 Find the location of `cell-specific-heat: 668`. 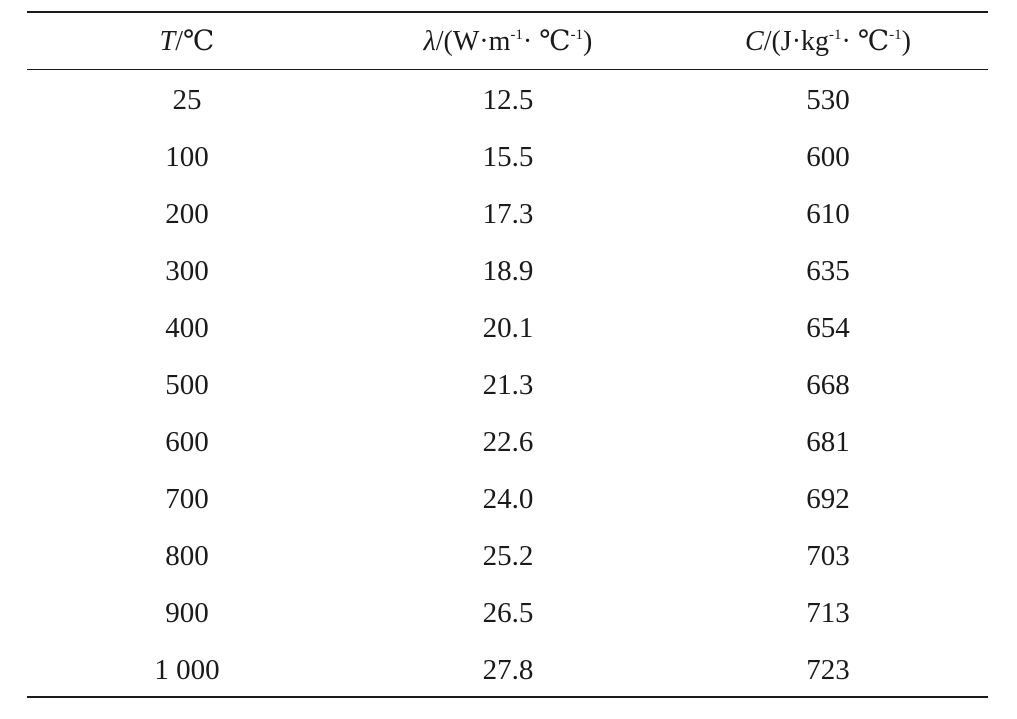

cell-specific-heat: 668 is located at coordinates (828, 385).